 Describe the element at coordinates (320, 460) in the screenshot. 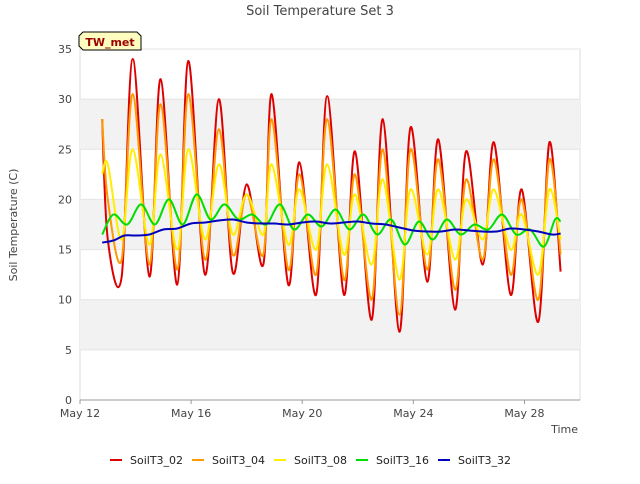

I see `legend-label: SoilT3_08` at that location.